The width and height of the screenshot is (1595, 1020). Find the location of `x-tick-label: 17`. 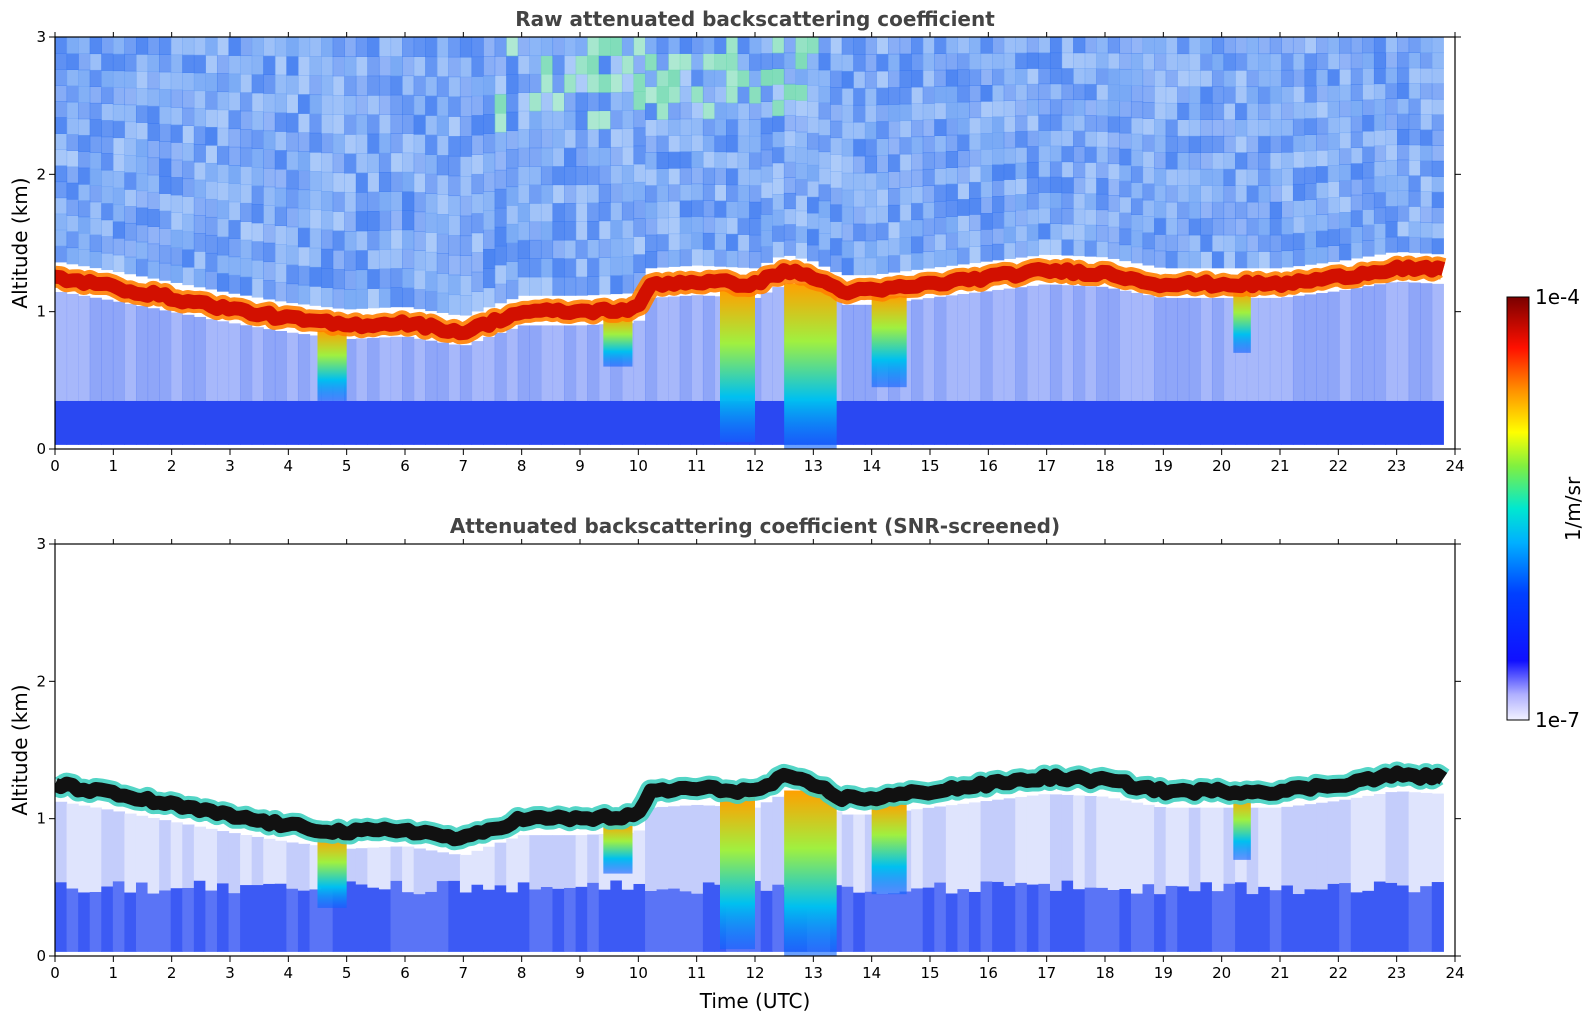

x-tick-label: 17 is located at coordinates (1046, 466).